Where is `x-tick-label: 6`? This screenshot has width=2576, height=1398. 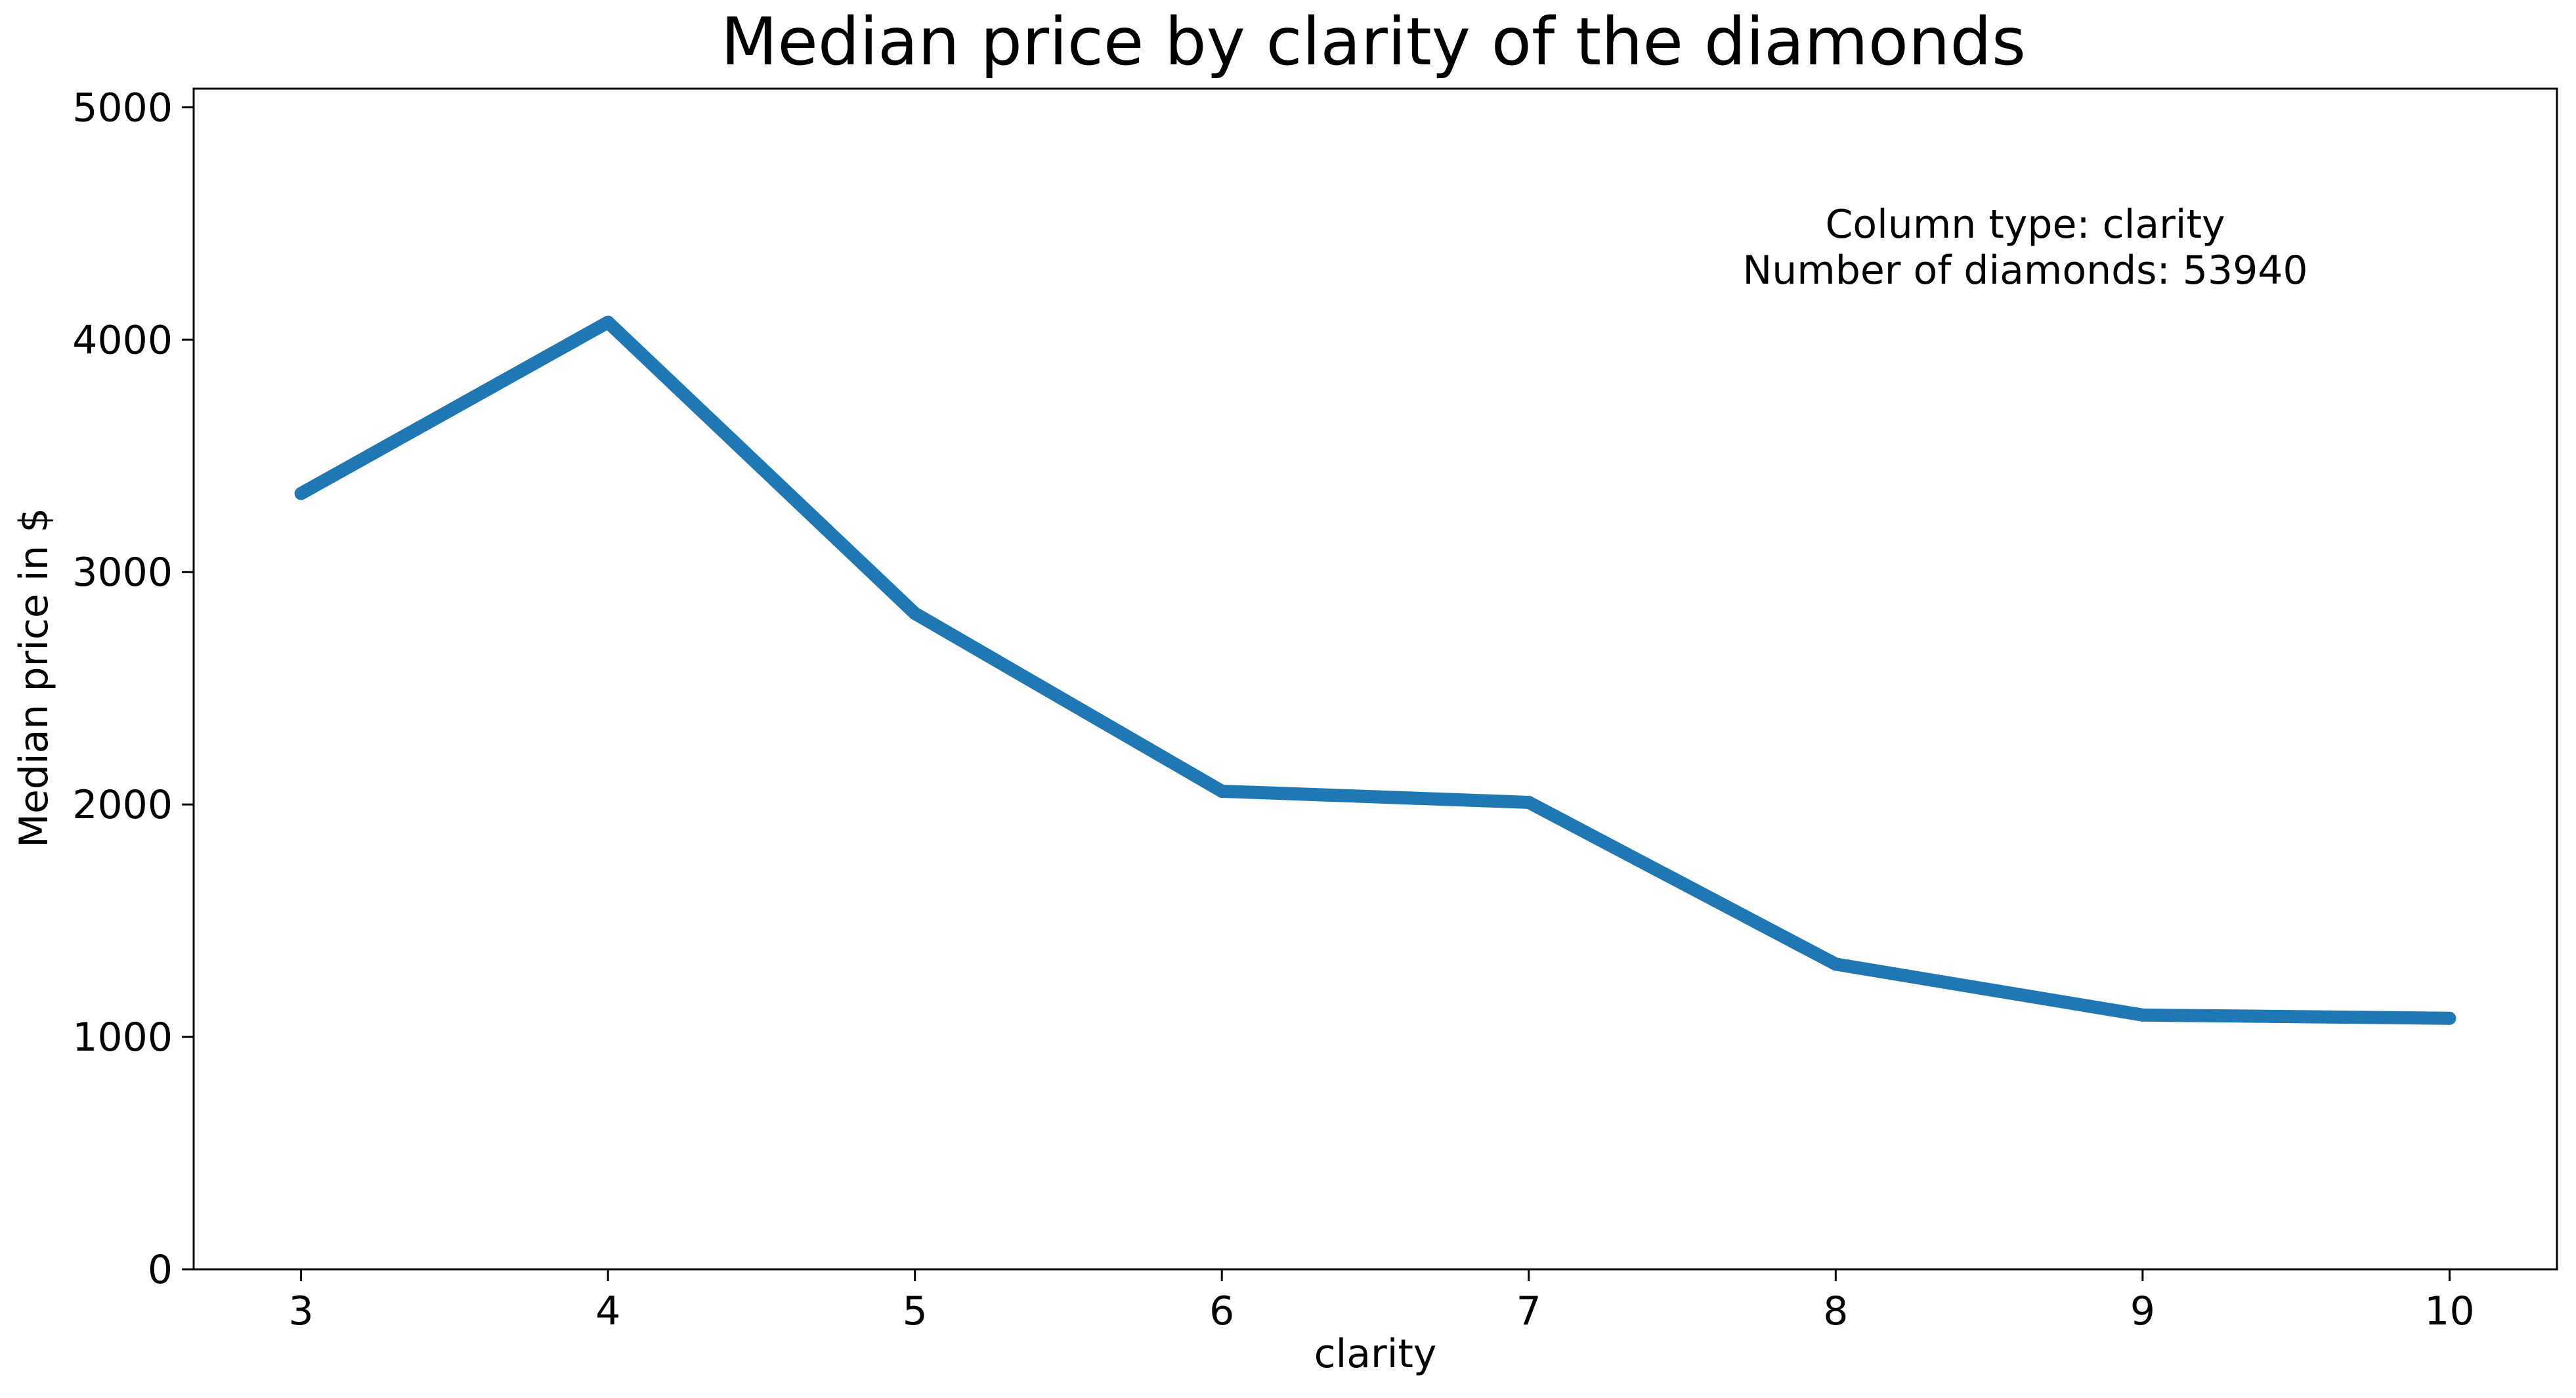
x-tick-label: 6 is located at coordinates (1221, 1311).